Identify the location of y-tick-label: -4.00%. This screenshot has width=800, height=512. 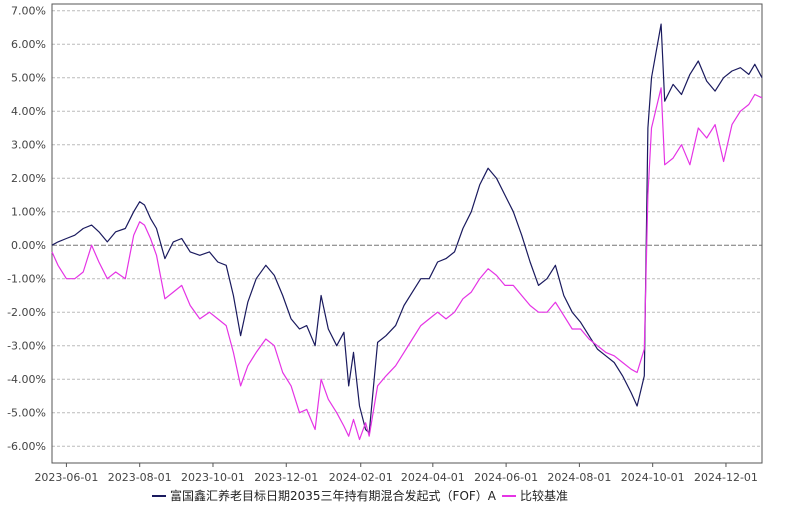
(26, 379).